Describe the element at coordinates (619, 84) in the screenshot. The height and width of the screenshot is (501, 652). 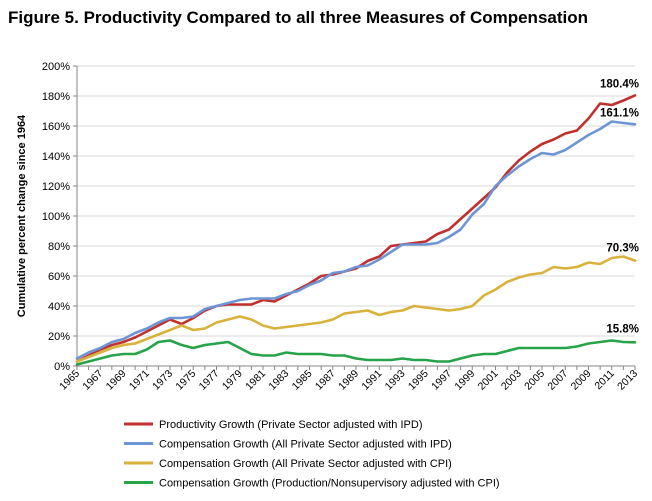
I see `series-end-label: 180.4%` at that location.